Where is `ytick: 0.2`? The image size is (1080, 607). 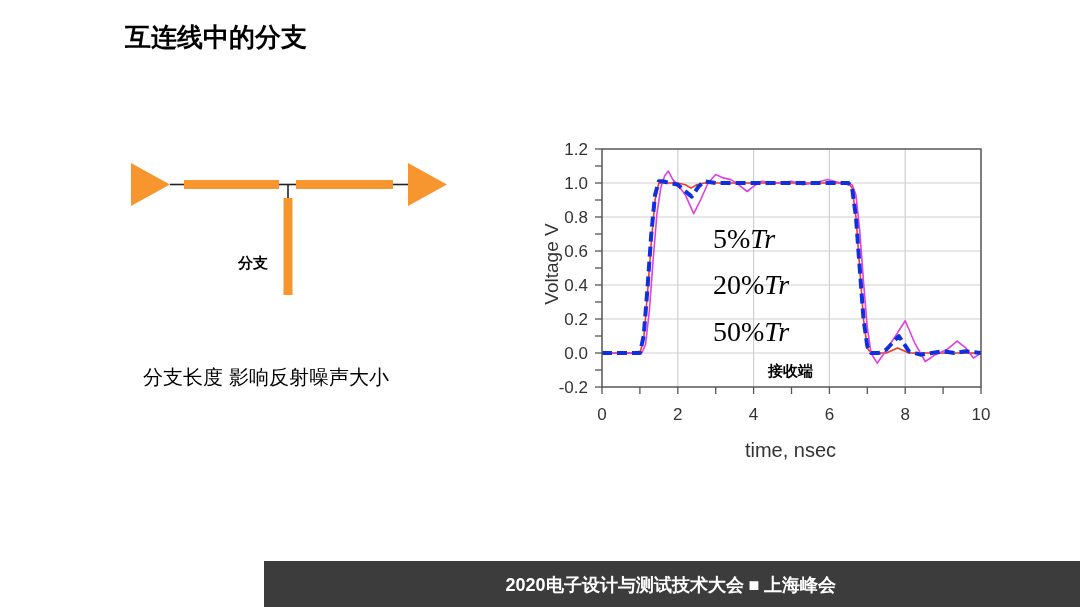 ytick: 0.2 is located at coordinates (576, 319).